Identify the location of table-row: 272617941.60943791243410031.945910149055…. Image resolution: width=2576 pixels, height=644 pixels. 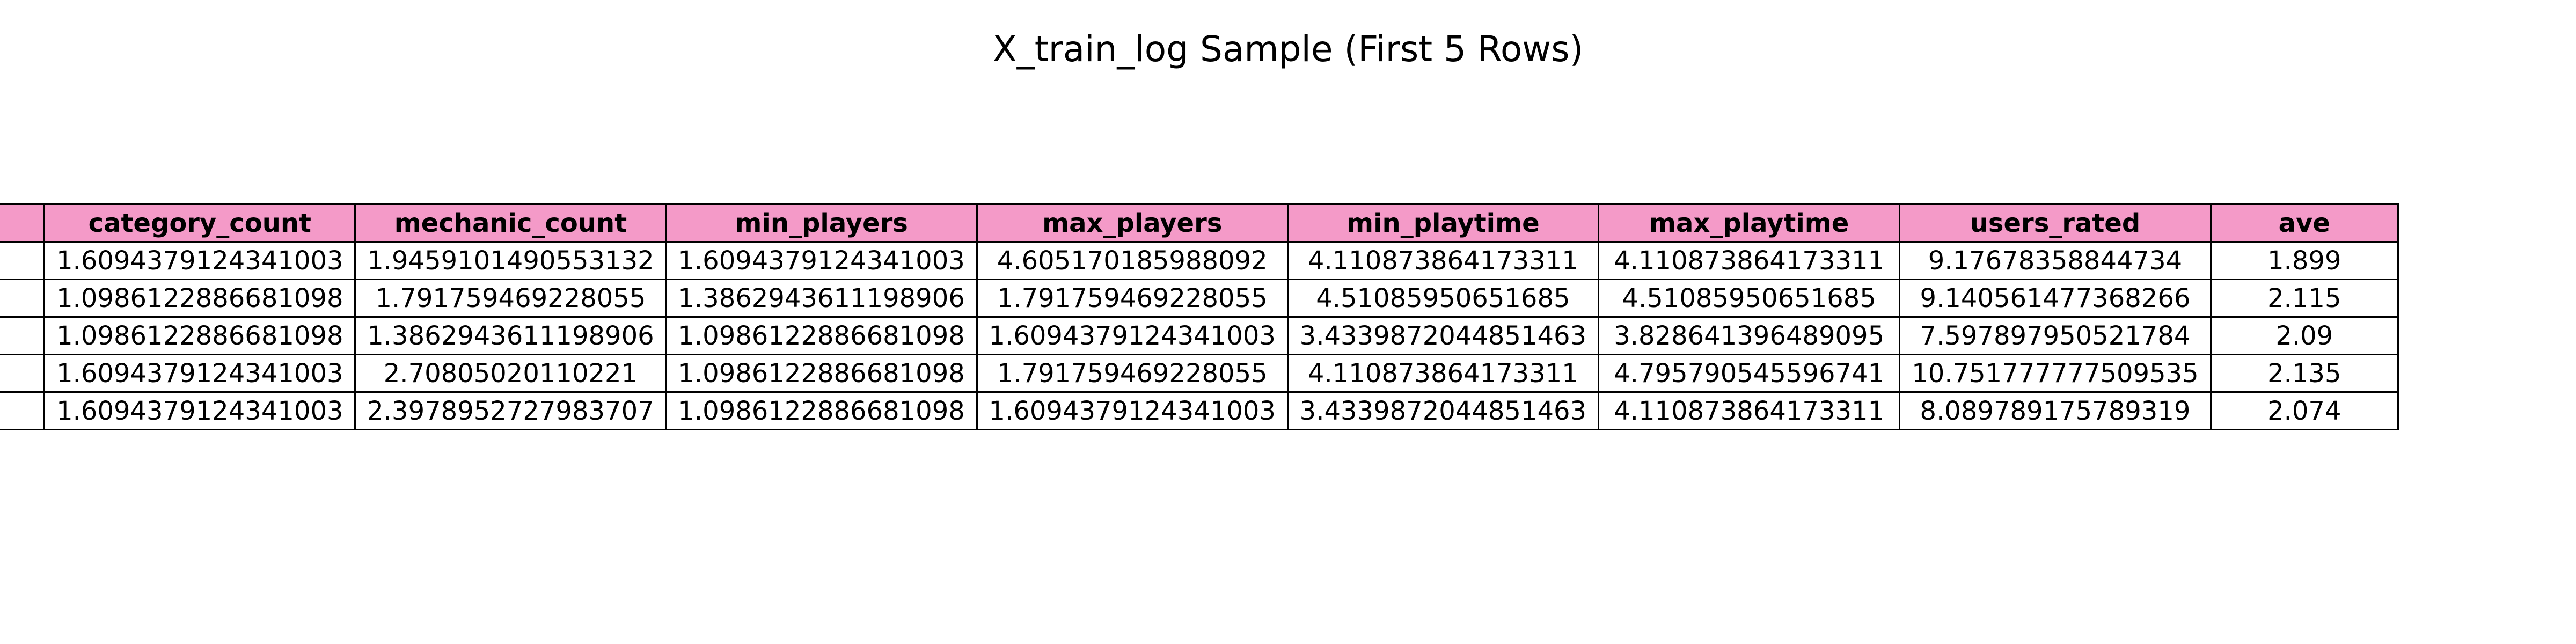
(1199, 260).